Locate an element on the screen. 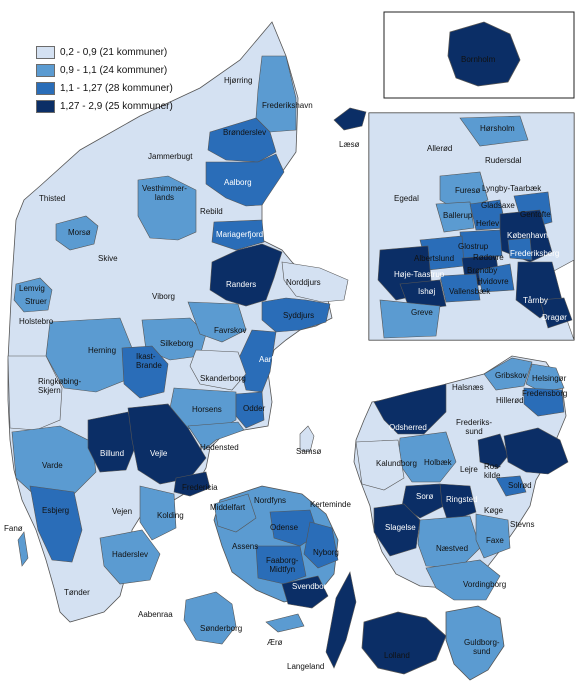 This screenshot has width=579, height=700. region-aalborg is located at coordinates (245, 180).